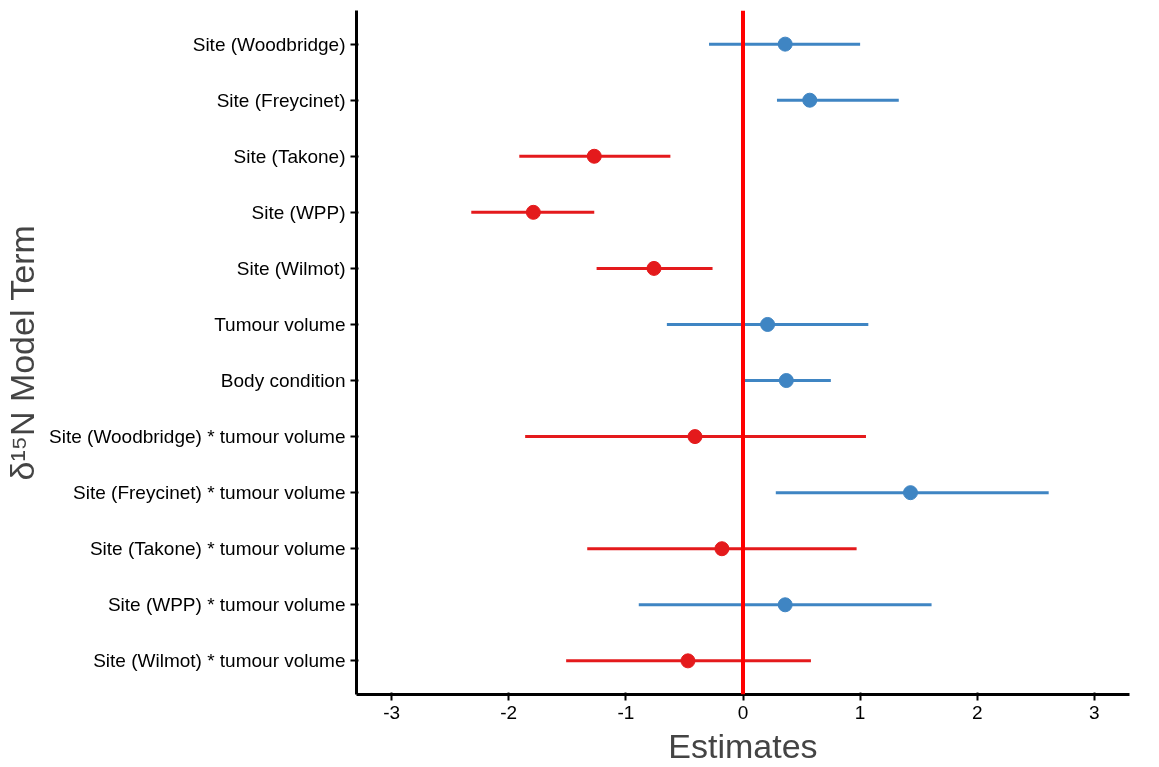  I want to click on y-tick-label: Site (Wilmot) * tumour volume, so click(219, 661).